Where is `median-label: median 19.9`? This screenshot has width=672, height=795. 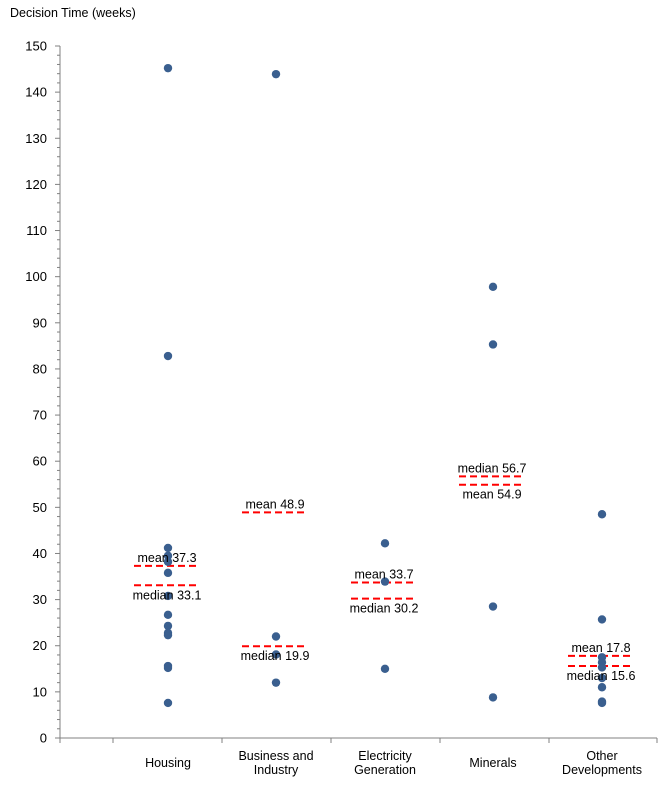
median-label: median 19.9 is located at coordinates (275, 656).